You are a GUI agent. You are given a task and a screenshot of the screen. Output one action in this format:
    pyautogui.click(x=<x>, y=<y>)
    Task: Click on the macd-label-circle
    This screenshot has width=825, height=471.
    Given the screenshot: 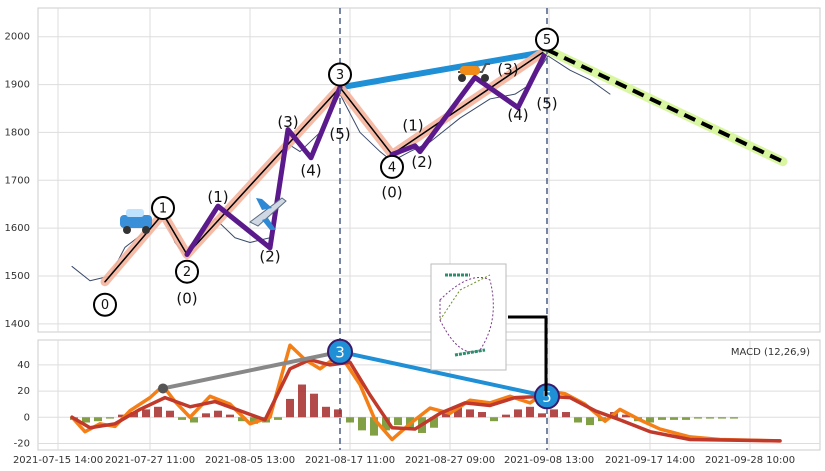 What is the action you would take?
    pyautogui.click(x=340, y=351)
    